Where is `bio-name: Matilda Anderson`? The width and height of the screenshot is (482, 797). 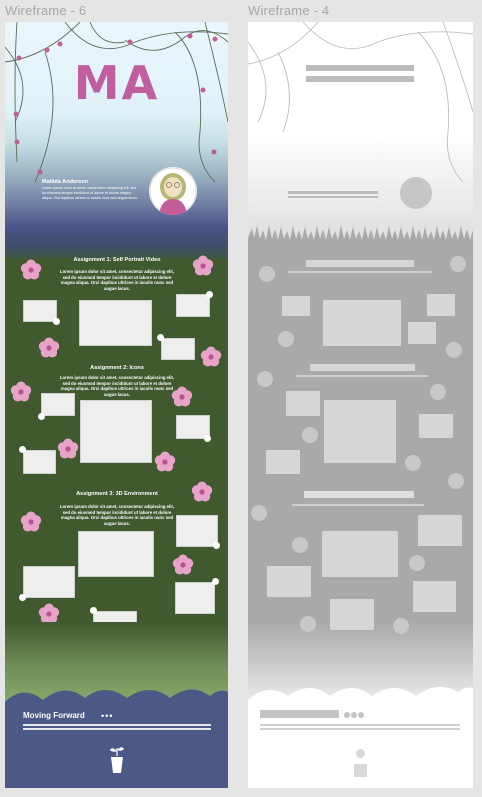 bio-name: Matilda Anderson is located at coordinates (65, 182).